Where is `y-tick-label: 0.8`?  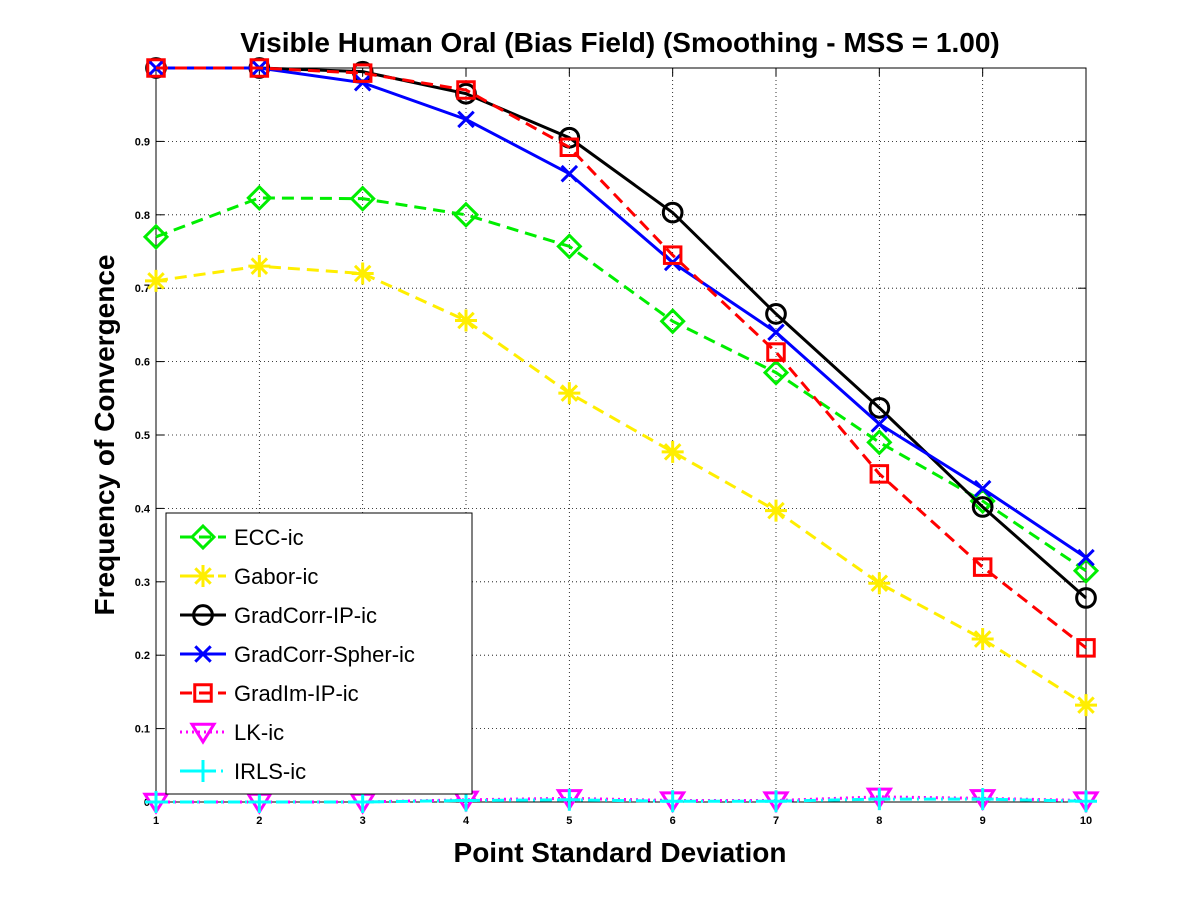
y-tick-label: 0.8 is located at coordinates (142, 216).